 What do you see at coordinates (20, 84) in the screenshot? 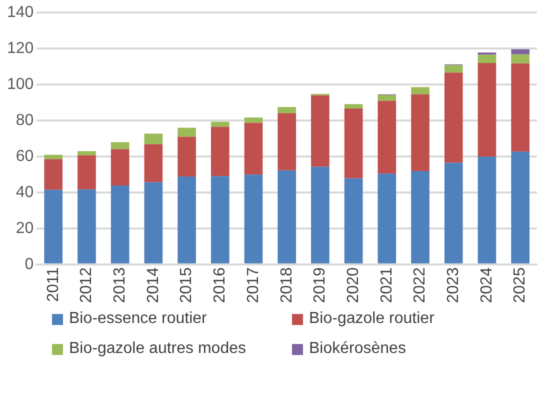
I see `y-tick-label: 100` at bounding box center [20, 84].